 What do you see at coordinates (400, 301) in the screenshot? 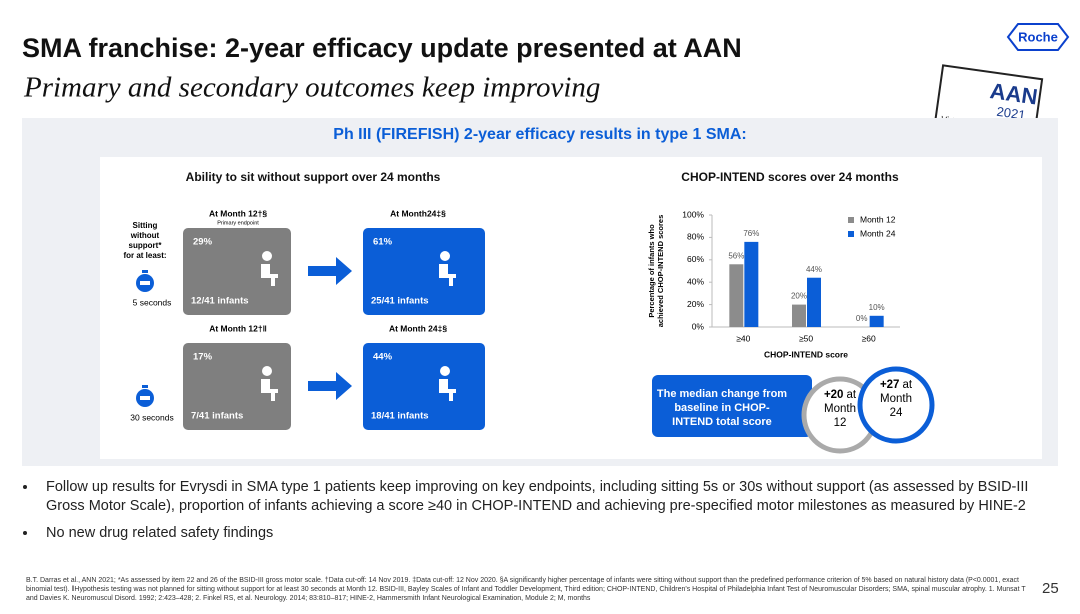
I see `box-infants: 25/41 infants` at bounding box center [400, 301].